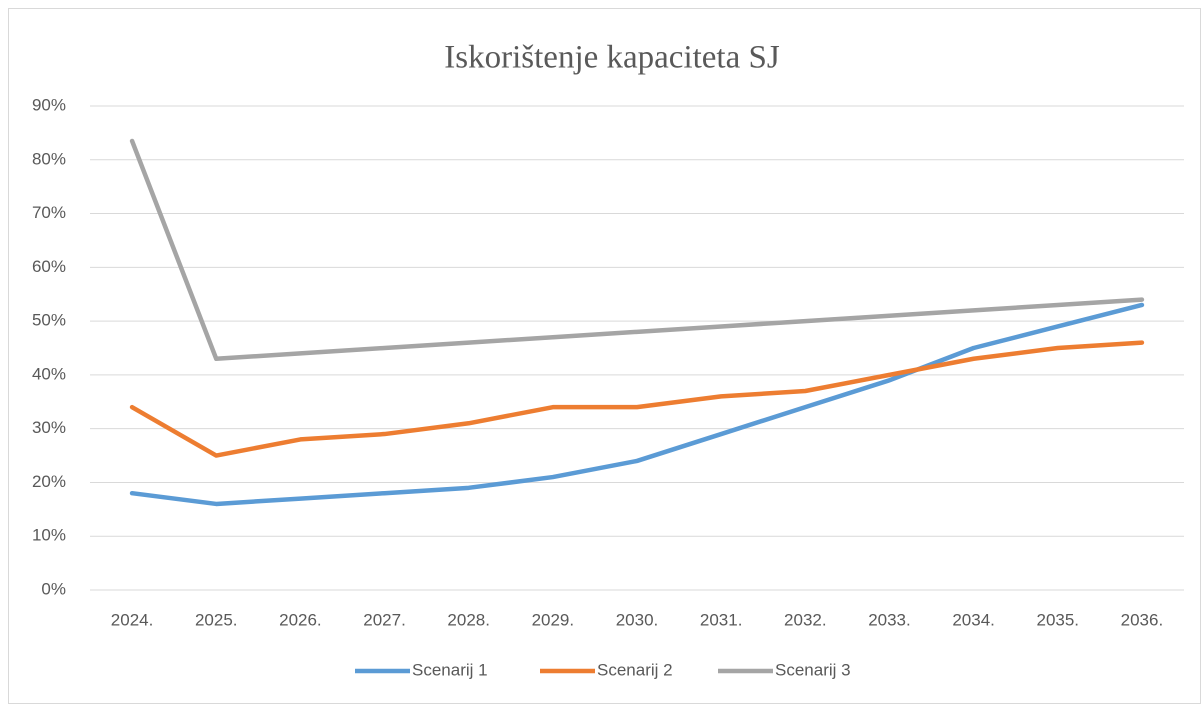 The width and height of the screenshot is (1202, 704). I want to click on y-tick-label: 60%, so click(49, 266).